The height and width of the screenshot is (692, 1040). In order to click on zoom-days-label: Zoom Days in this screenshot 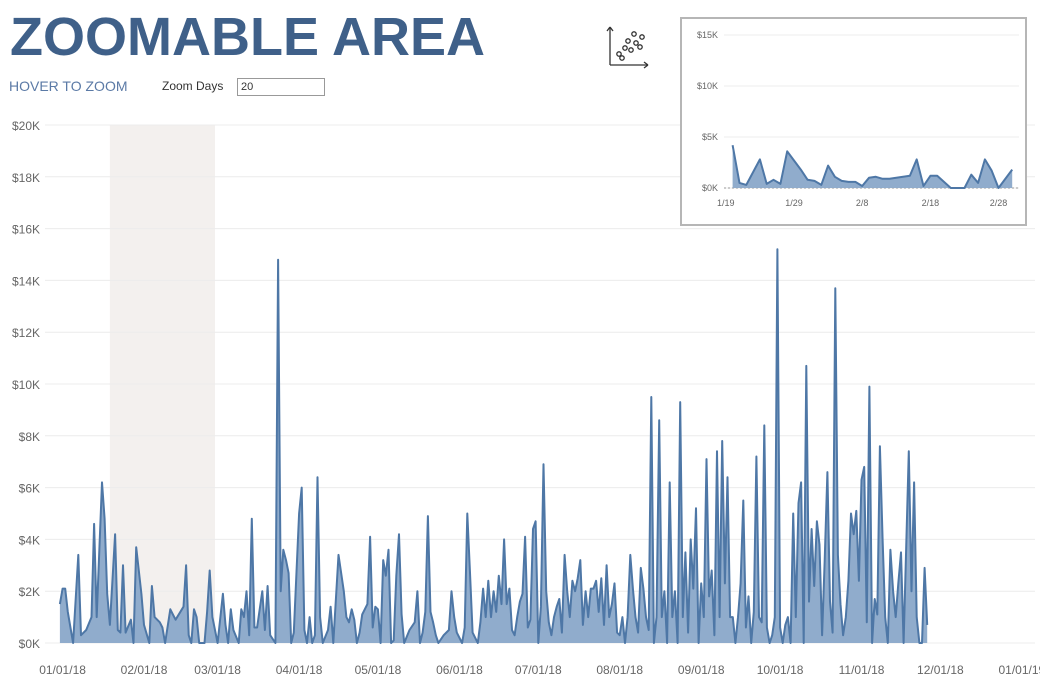, I will do `click(193, 86)`.